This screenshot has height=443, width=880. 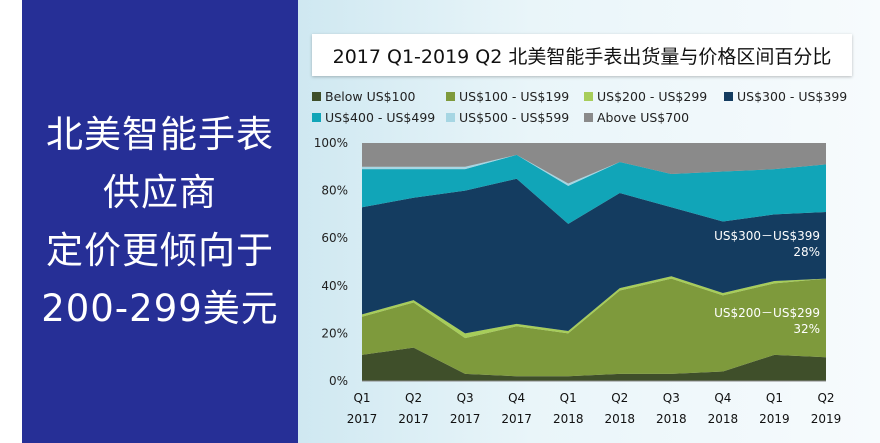 I want to click on legend-label: US$100 - US$199, so click(x=514, y=96).